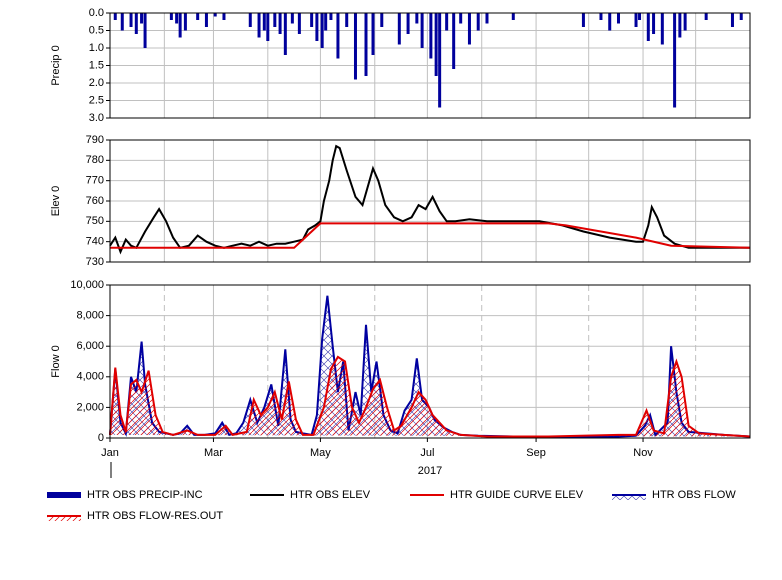 The height and width of the screenshot is (580, 782). Describe the element at coordinates (320, 453) in the screenshot. I see `x-tick-label: May` at that location.